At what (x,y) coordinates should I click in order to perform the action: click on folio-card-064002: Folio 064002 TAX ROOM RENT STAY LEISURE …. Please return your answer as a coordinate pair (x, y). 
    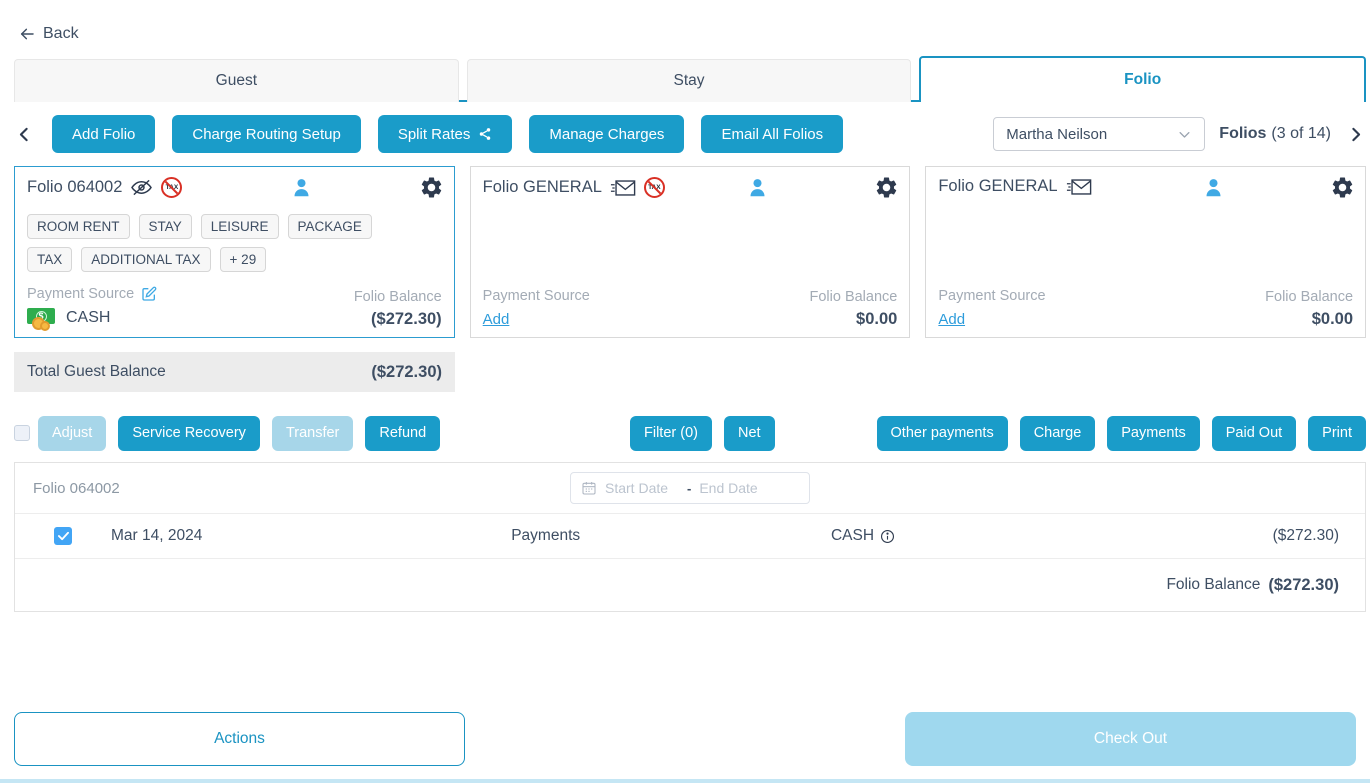
    Looking at the image, I should click on (234, 252).